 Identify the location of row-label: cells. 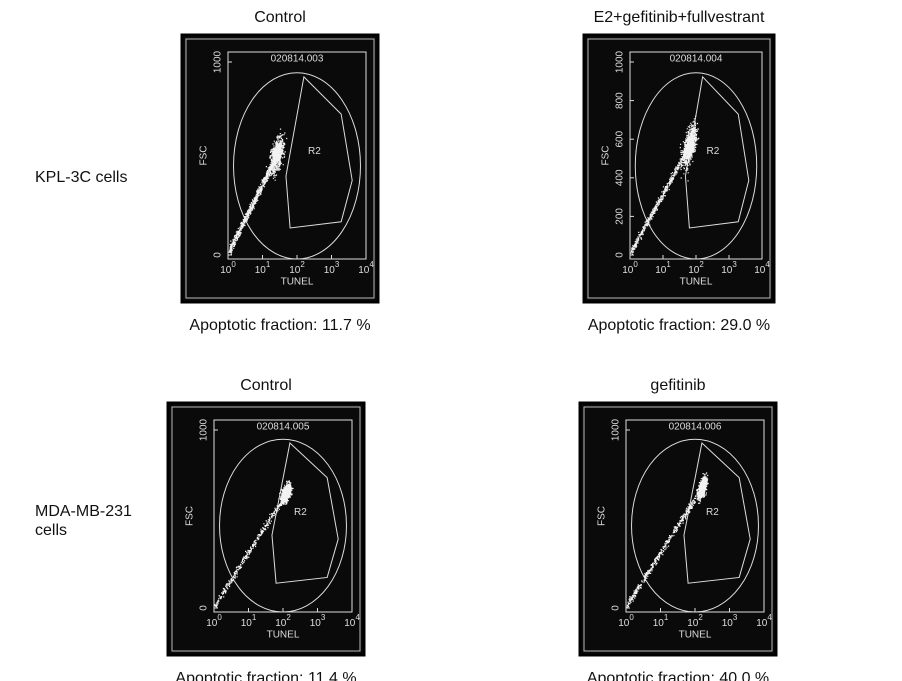
(51, 530).